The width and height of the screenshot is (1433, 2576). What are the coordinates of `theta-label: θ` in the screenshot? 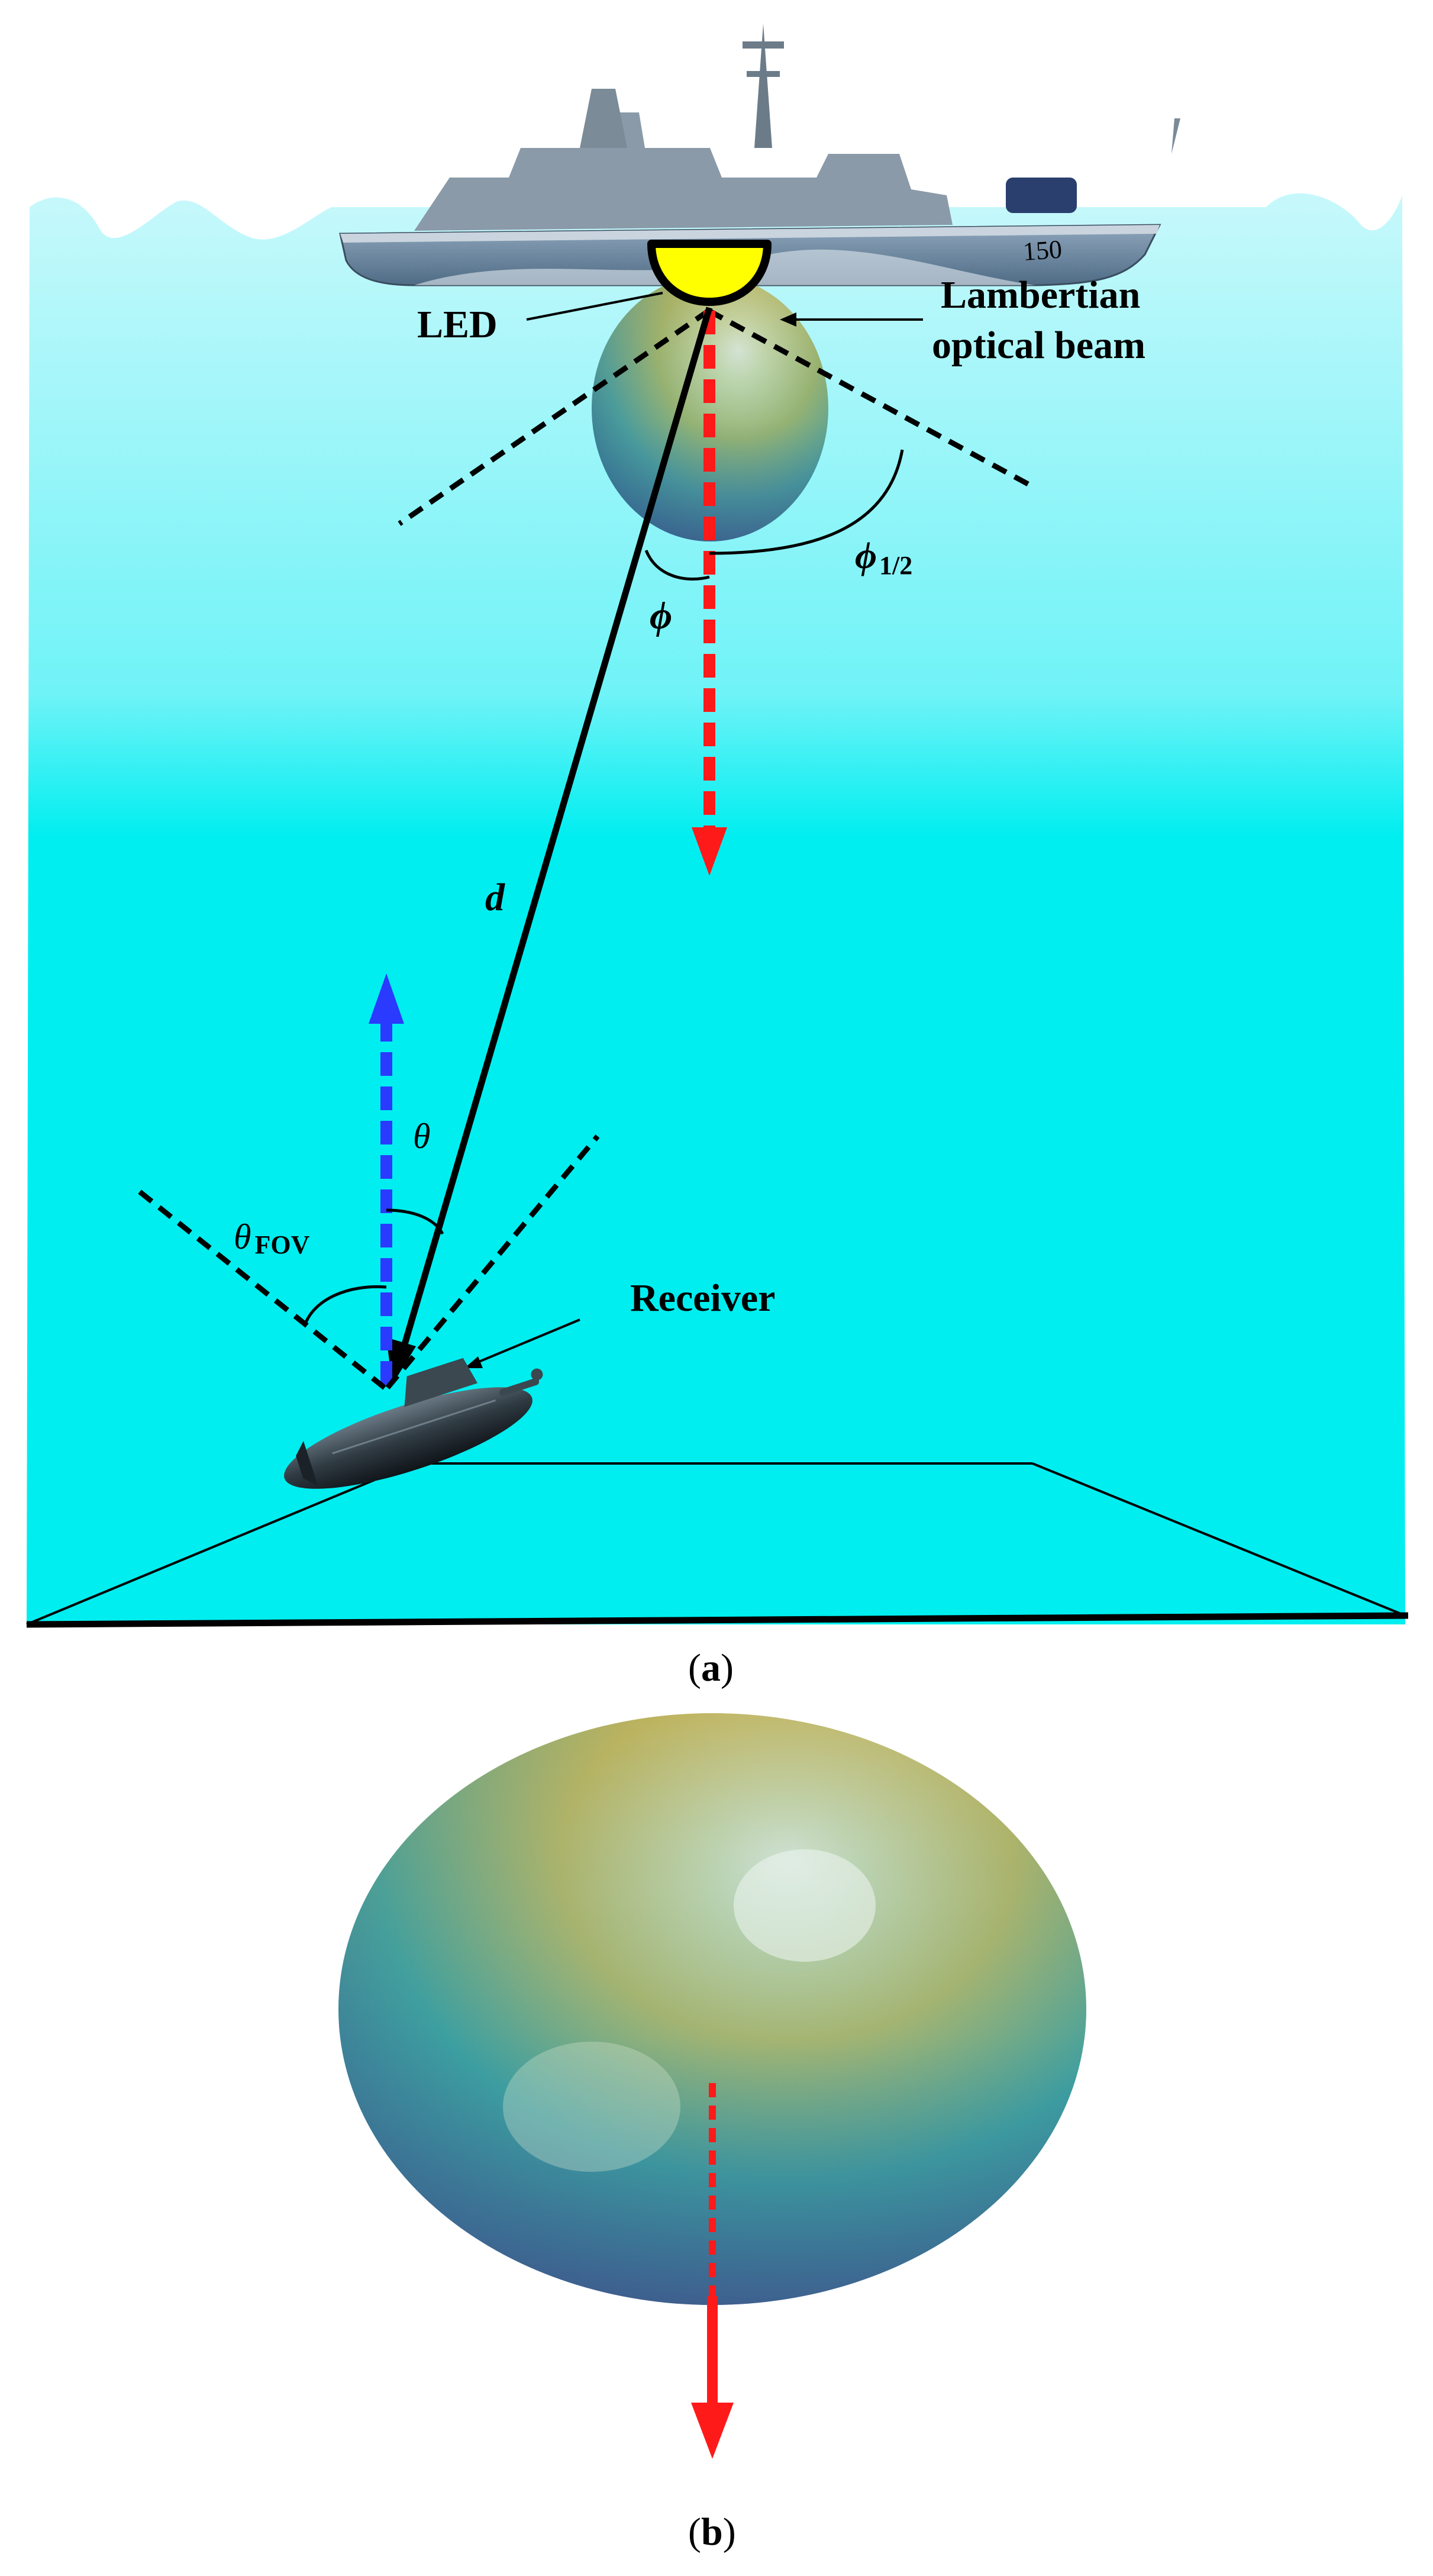 It's located at (421, 1136).